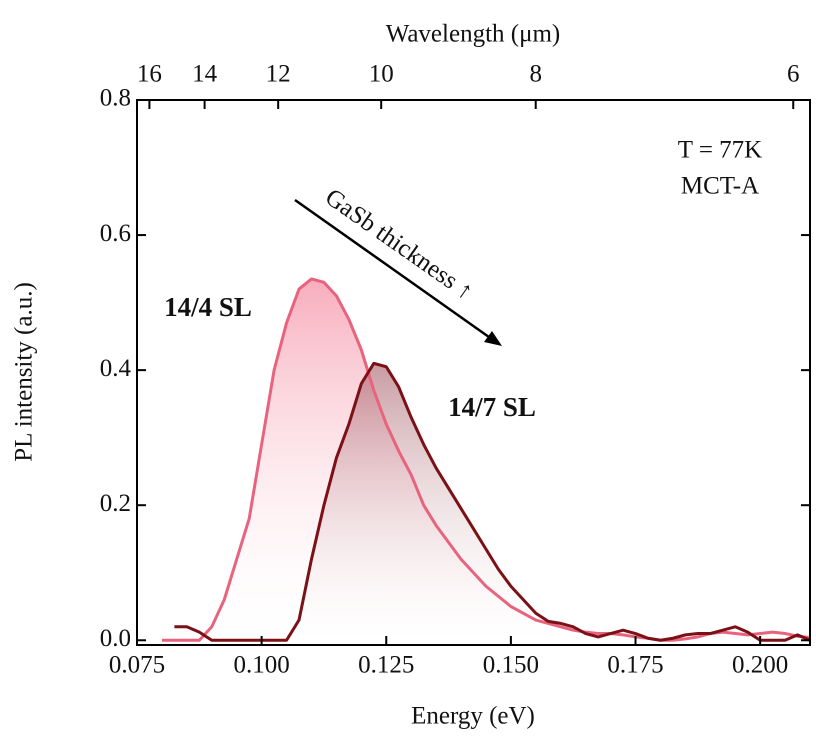 The width and height of the screenshot is (816, 740). I want to click on x2-tick-label: 12, so click(278, 74).